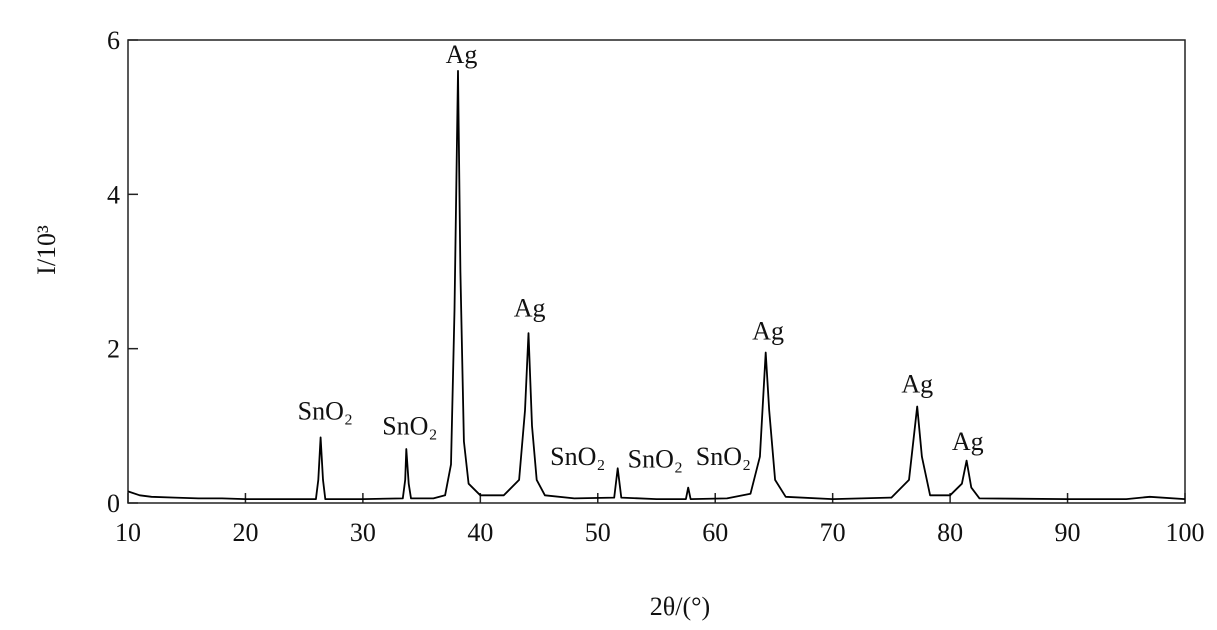 The height and width of the screenshot is (630, 1217). I want to click on x-tick-label: 10, so click(128, 532).